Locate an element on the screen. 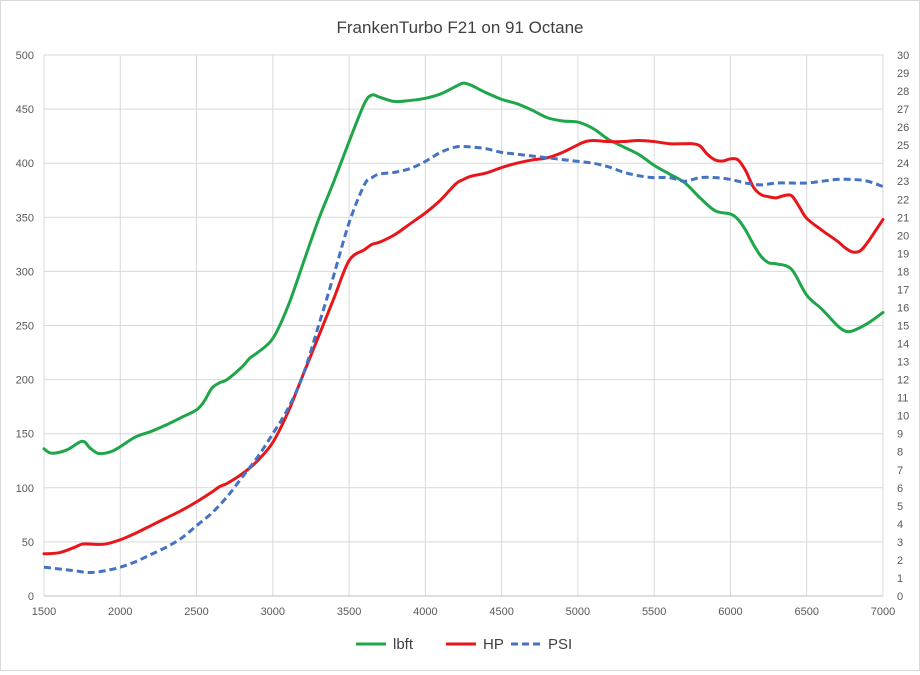  y-left-tick-label: 450 is located at coordinates (25, 110).